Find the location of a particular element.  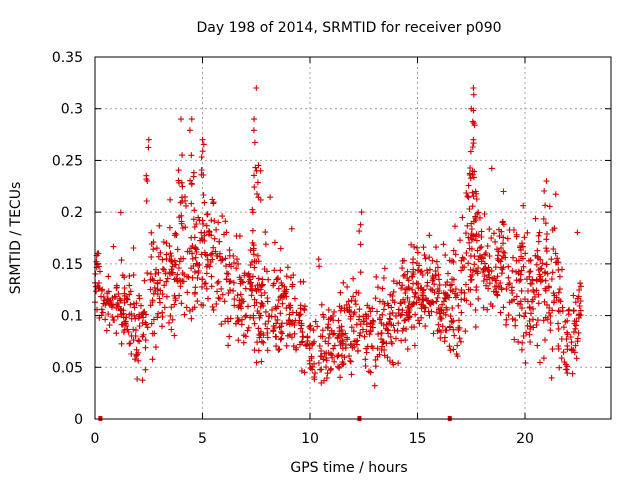

y-tick-label: 0 is located at coordinates (78, 420).